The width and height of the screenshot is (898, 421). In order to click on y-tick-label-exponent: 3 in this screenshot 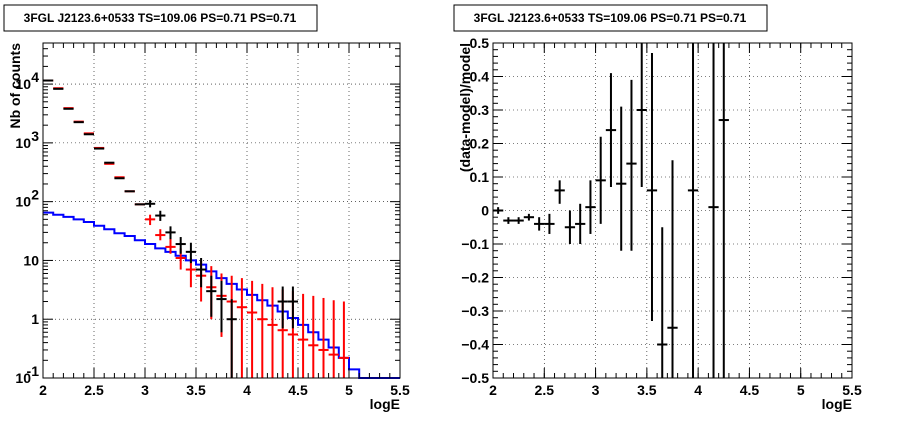, I will do `click(35, 136)`.